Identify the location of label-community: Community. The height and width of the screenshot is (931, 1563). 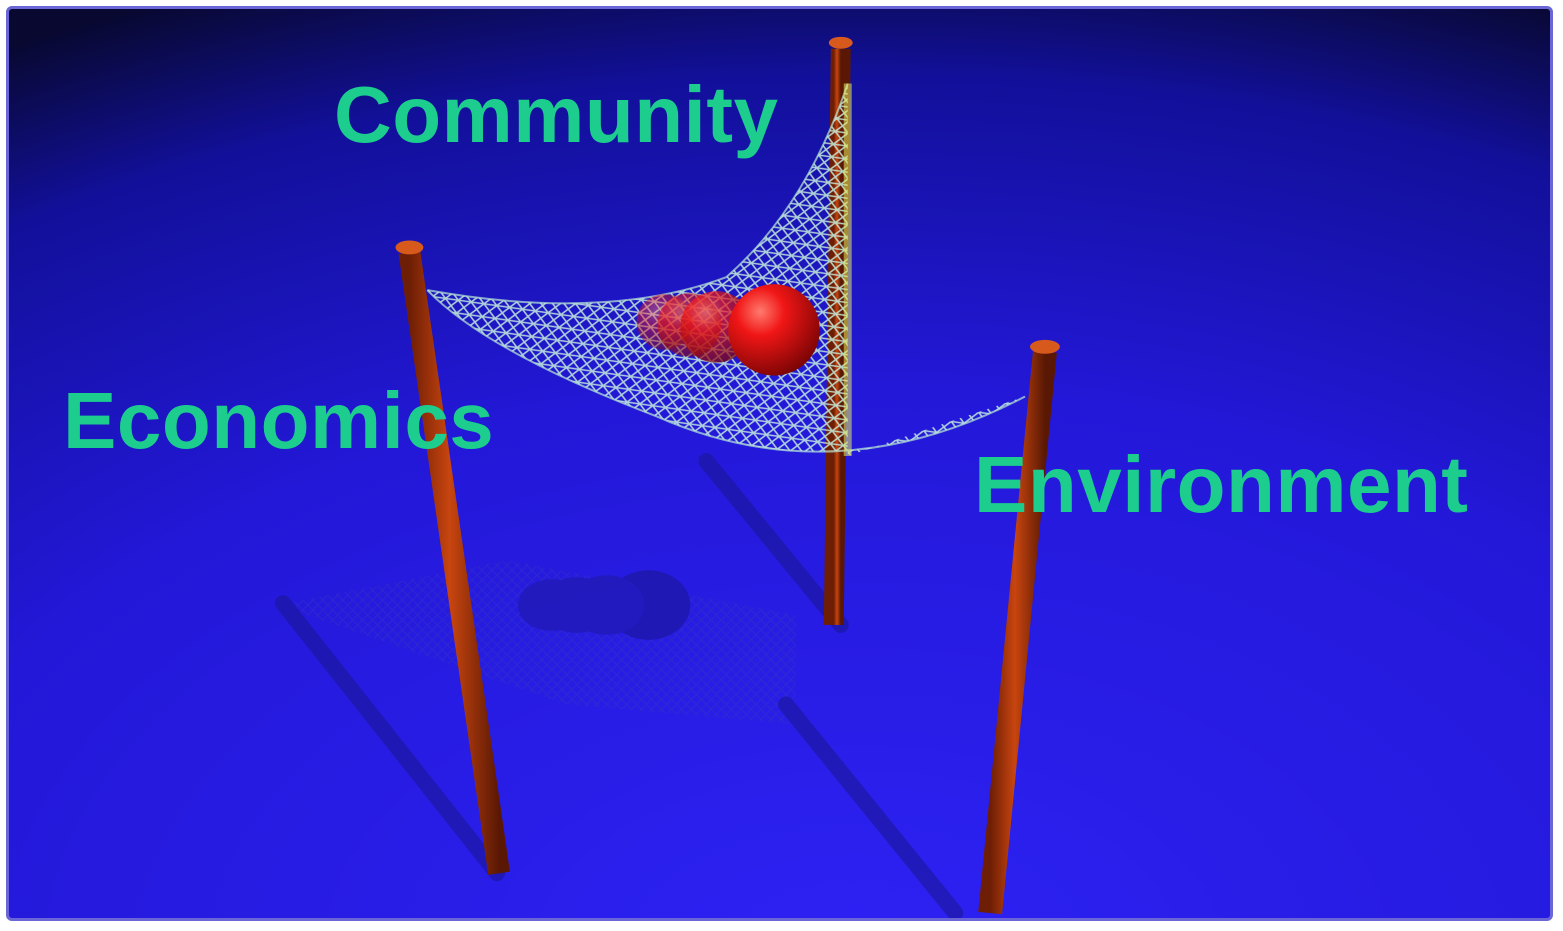
(556, 114).